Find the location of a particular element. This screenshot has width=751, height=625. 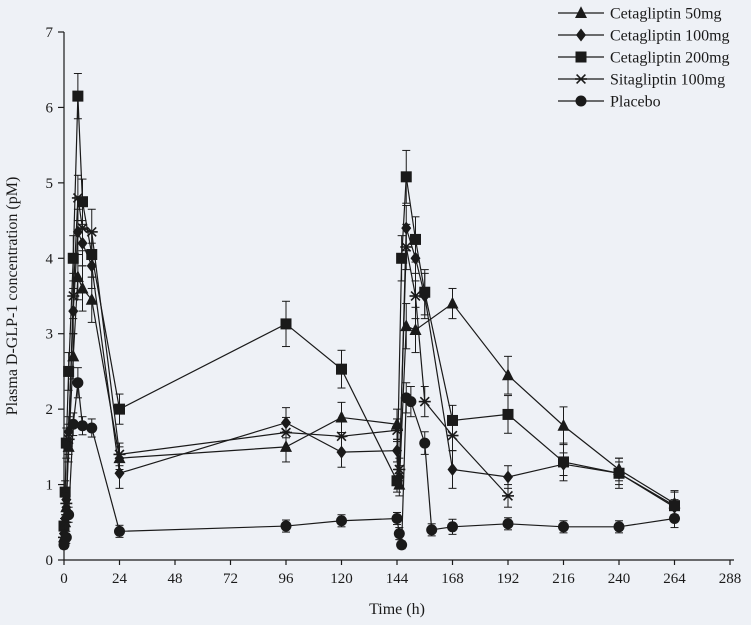

x-tick-label: 0 is located at coordinates (64, 579).